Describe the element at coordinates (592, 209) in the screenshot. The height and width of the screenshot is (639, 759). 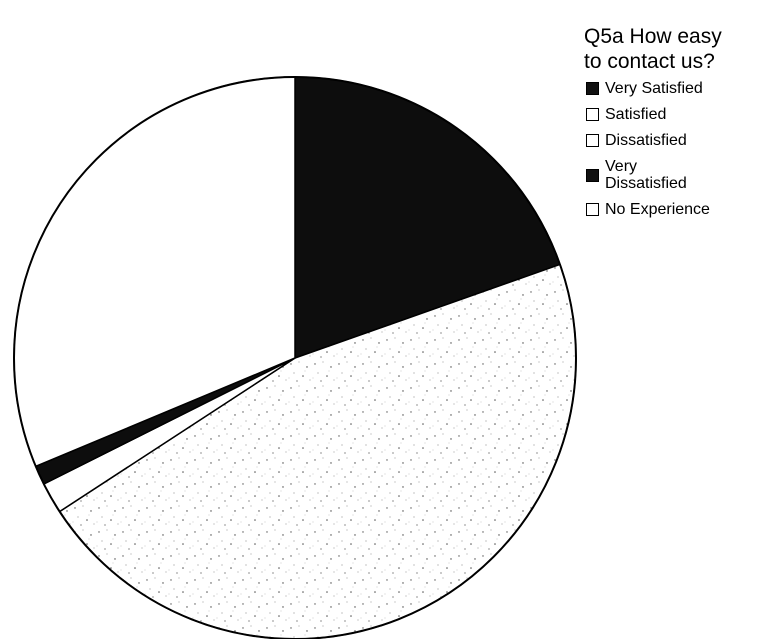
I see `legend-swatch-no-experience` at that location.